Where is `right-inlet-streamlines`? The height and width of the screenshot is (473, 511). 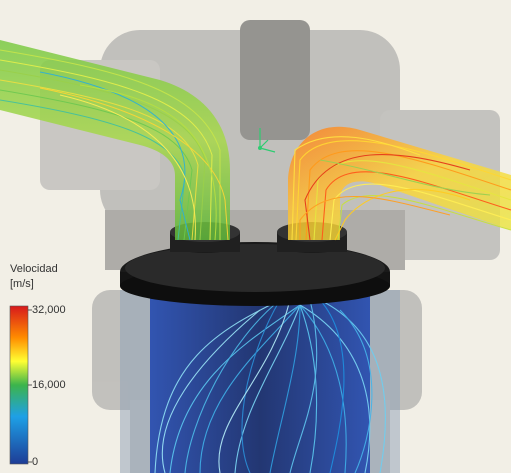
right-inlet-streamlines is located at coordinates (401, 188).